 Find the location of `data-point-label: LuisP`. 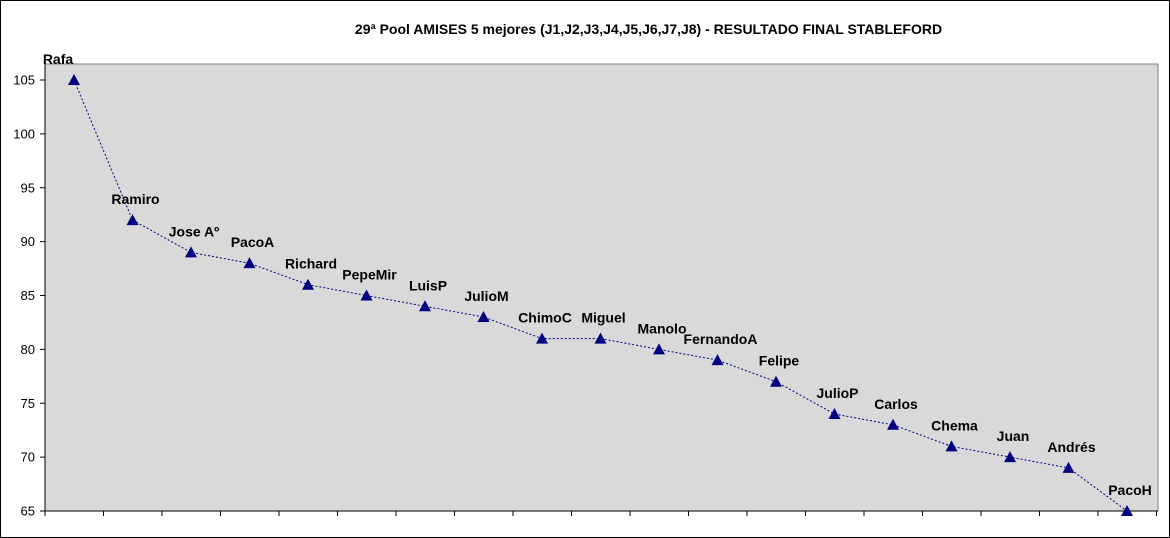

data-point-label: LuisP is located at coordinates (428, 285).